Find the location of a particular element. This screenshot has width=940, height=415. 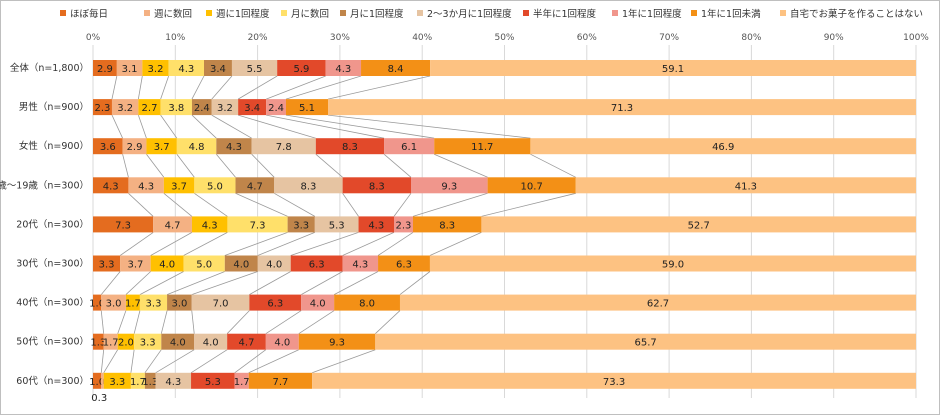

data-label-7-4: 4.0 is located at coordinates (178, 343).